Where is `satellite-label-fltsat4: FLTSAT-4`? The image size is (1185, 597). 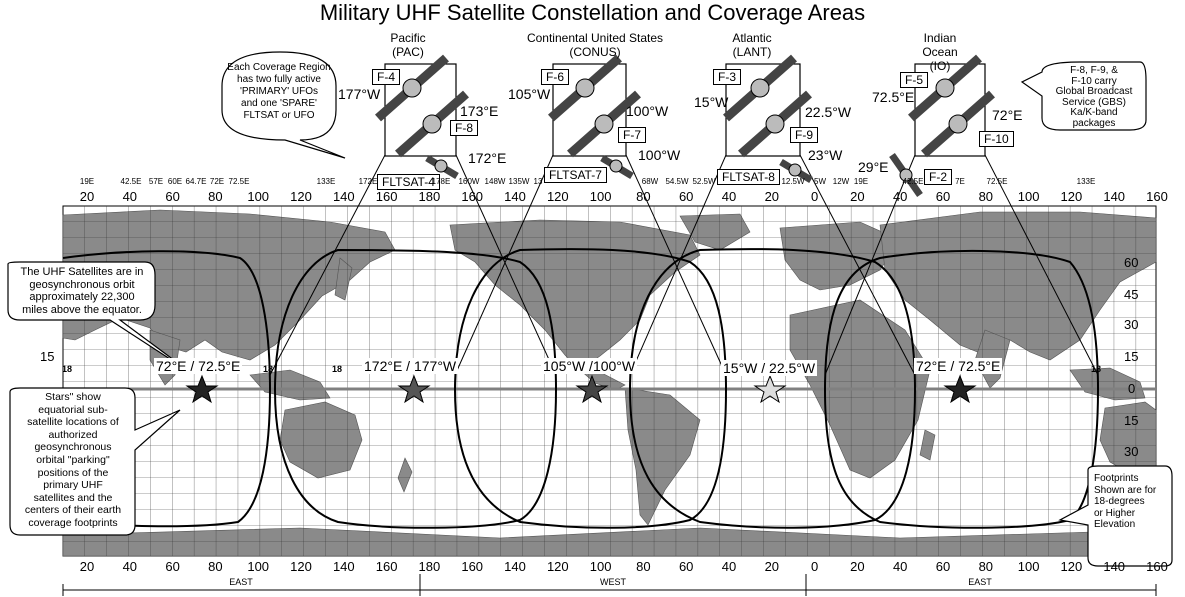 satellite-label-fltsat4: FLTSAT-4 is located at coordinates (408, 182).